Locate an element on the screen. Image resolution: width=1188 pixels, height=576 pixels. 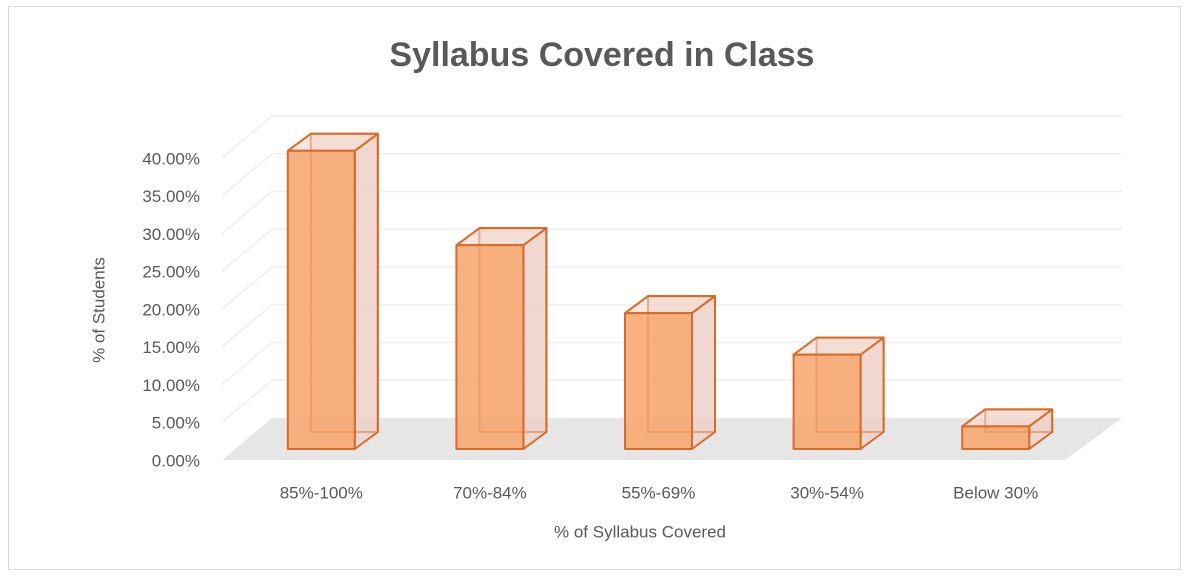
y-tick-label: 0.00% is located at coordinates (176, 460).